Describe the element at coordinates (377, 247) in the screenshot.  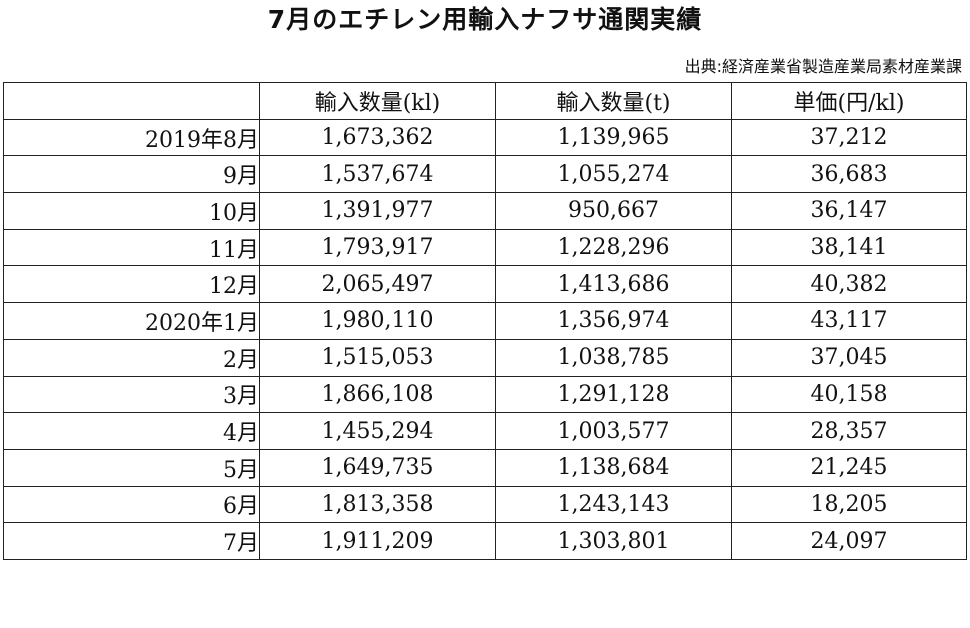
I see `volume-kl-cell: 1,793,917` at that location.